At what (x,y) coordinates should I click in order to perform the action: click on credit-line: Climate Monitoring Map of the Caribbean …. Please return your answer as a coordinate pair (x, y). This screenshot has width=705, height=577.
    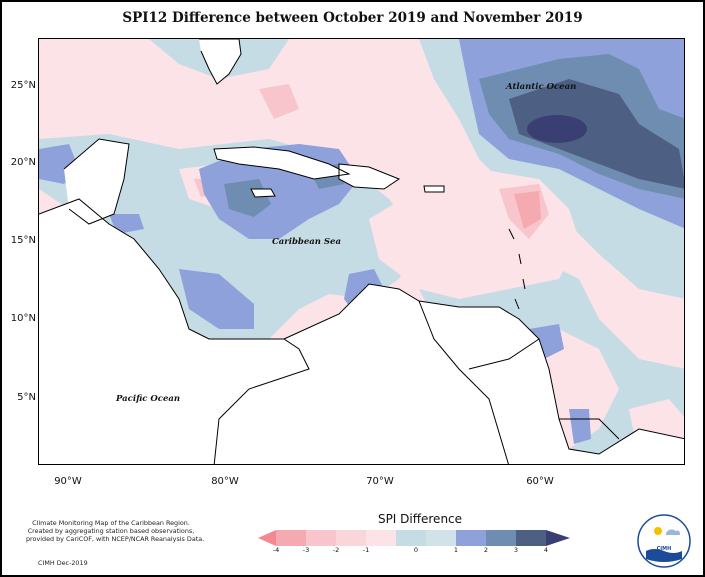
    Looking at the image, I should click on (111, 523).